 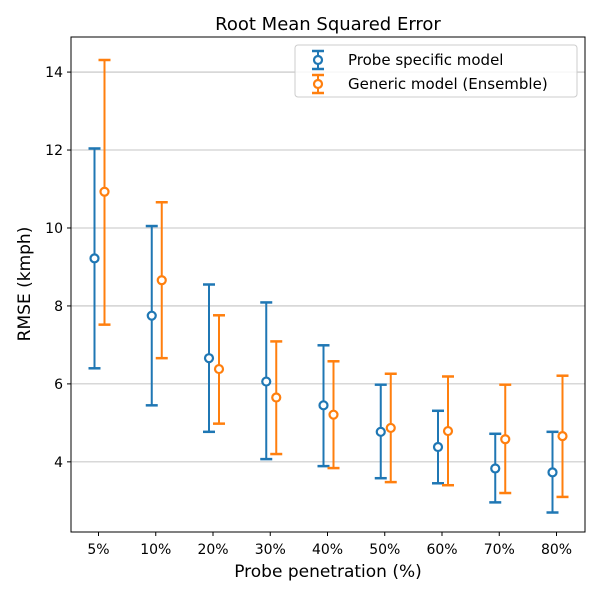 I want to click on x-tick-label: 50%, so click(x=384, y=550).